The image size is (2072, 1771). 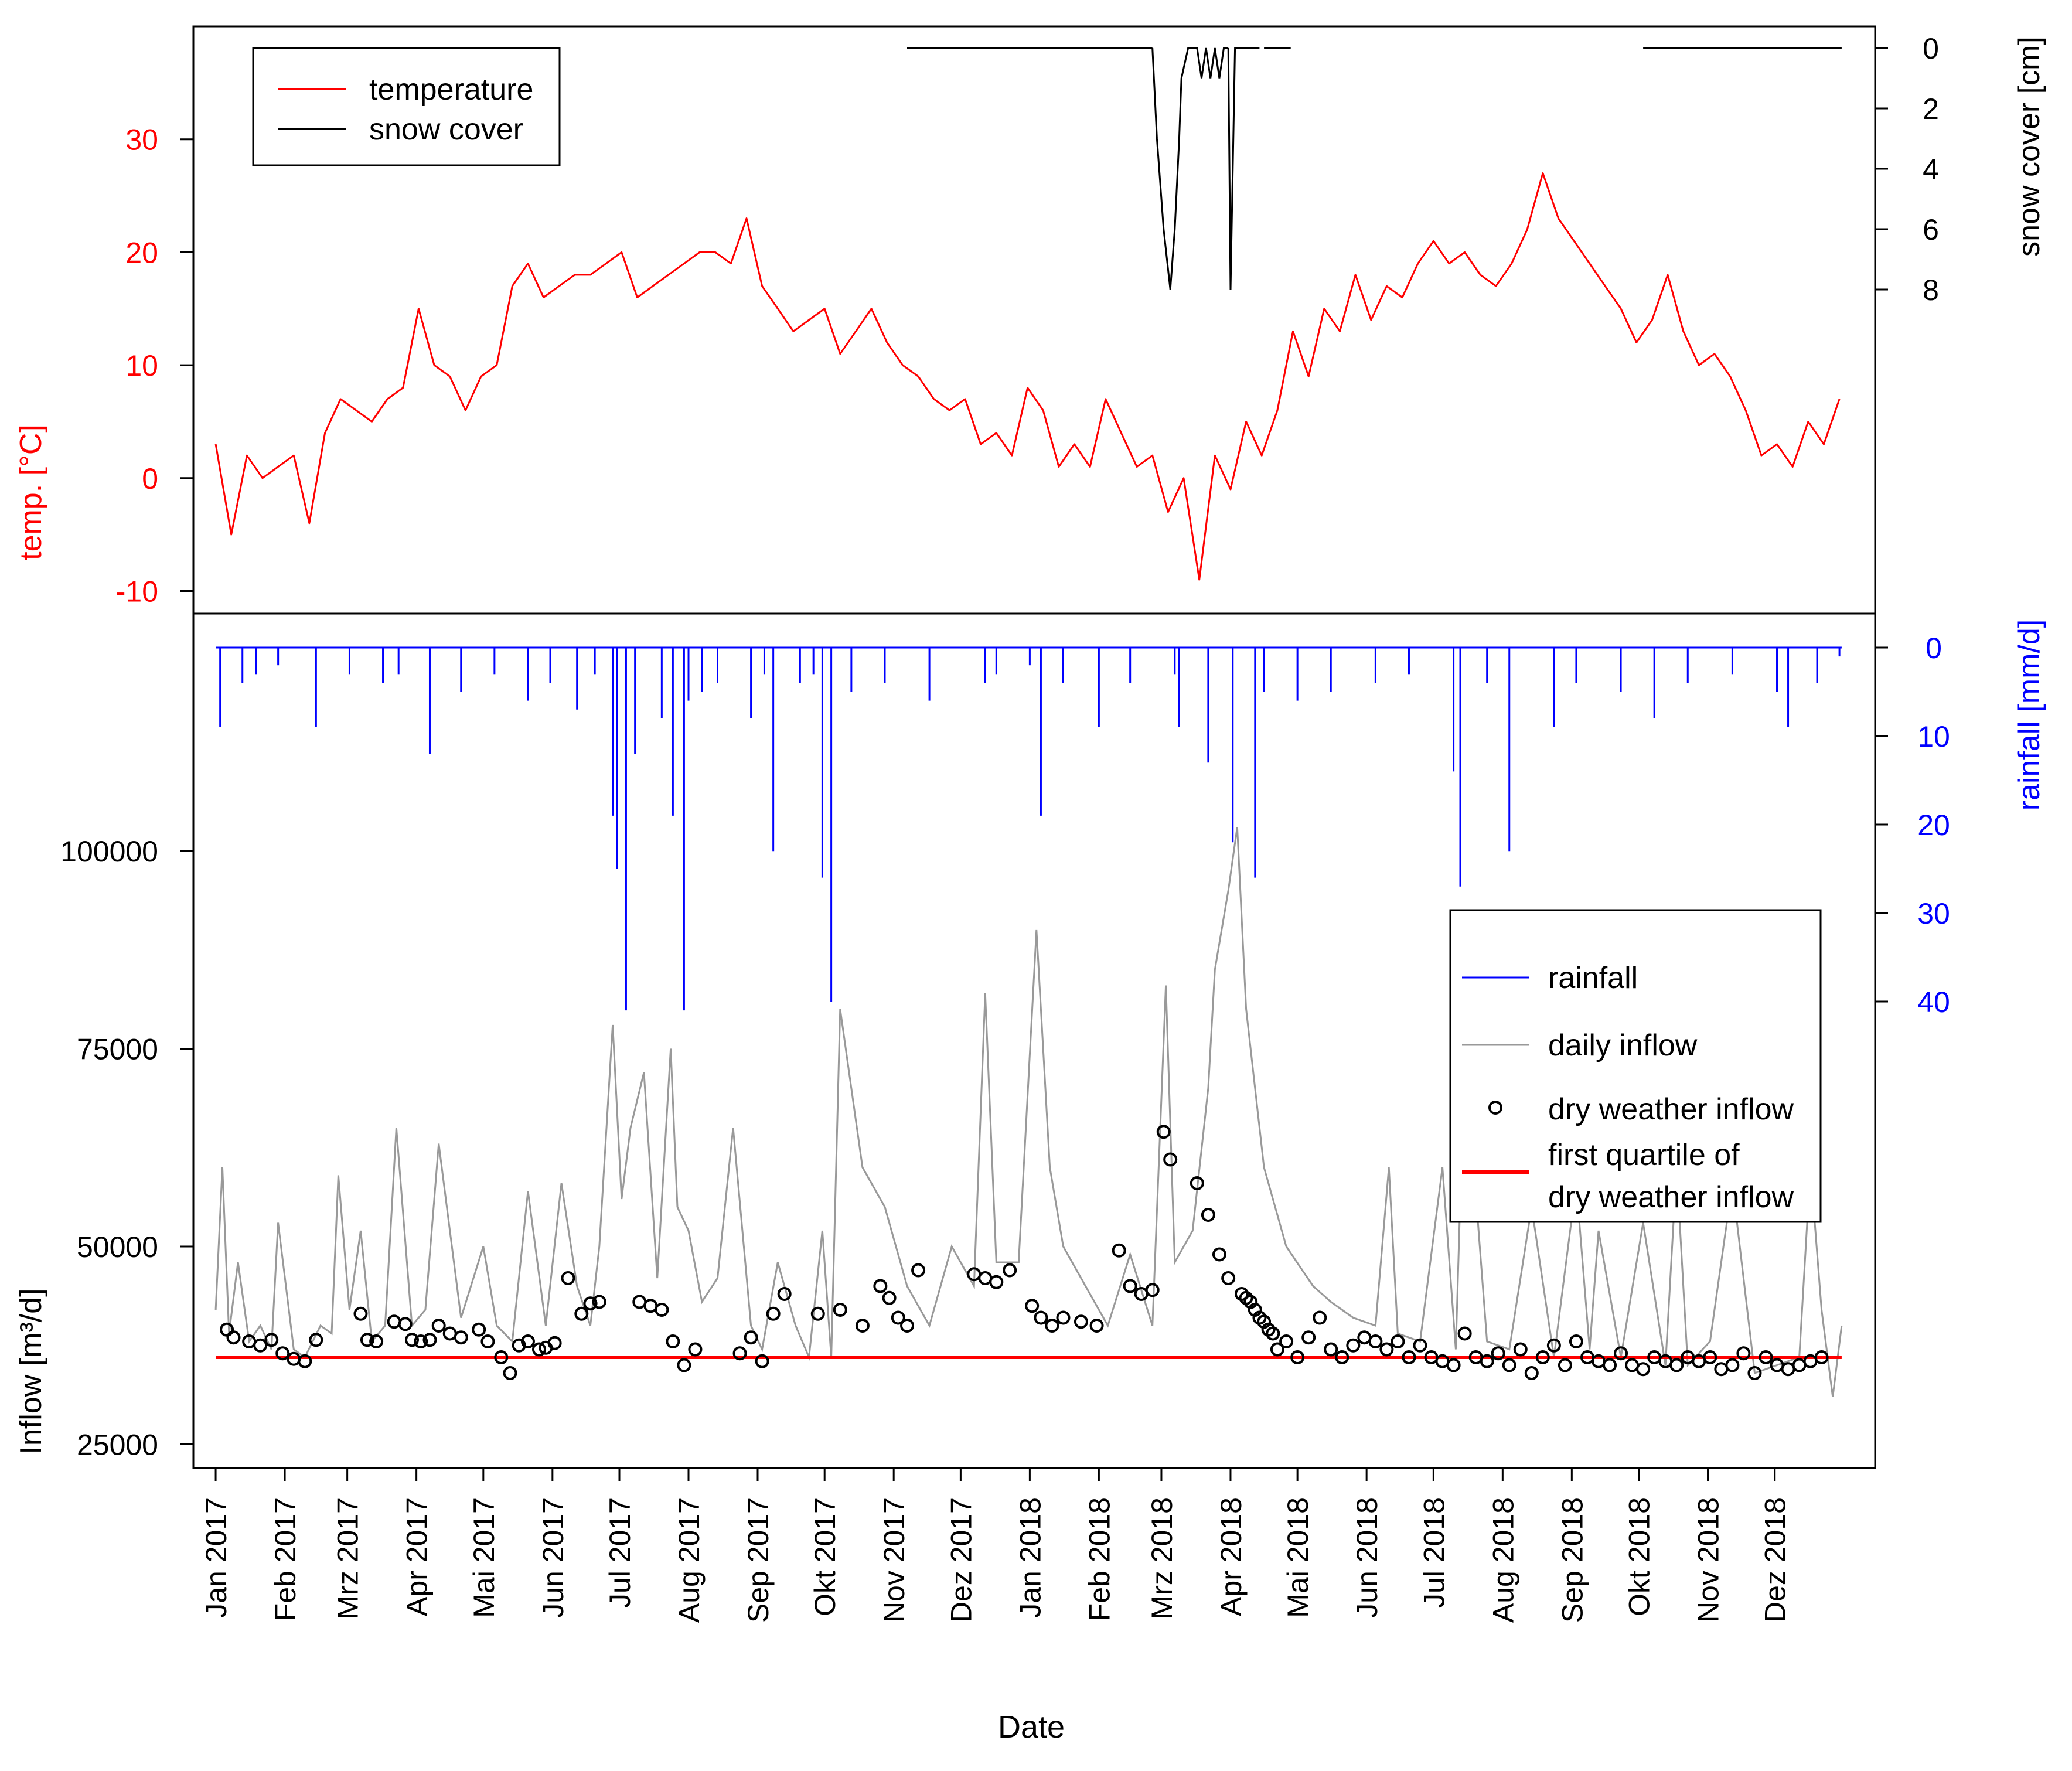 I want to click on x-tick-label: Jun 2017, so click(x=553, y=1557).